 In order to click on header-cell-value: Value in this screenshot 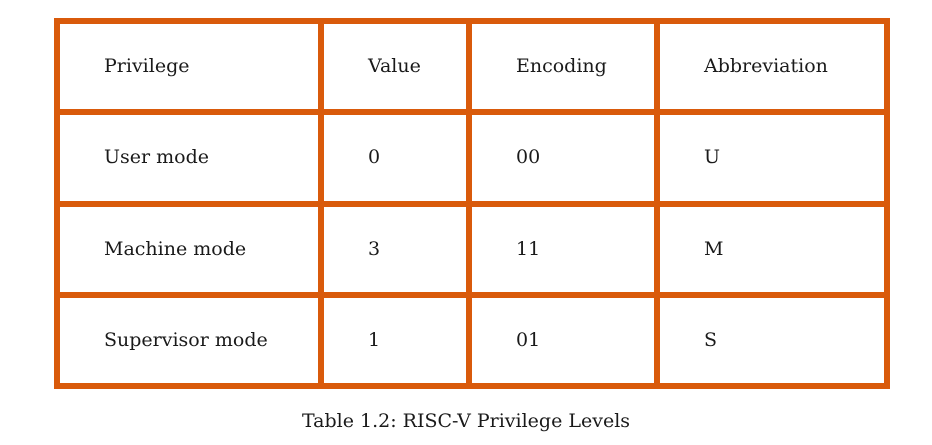, I will do `click(395, 66)`.